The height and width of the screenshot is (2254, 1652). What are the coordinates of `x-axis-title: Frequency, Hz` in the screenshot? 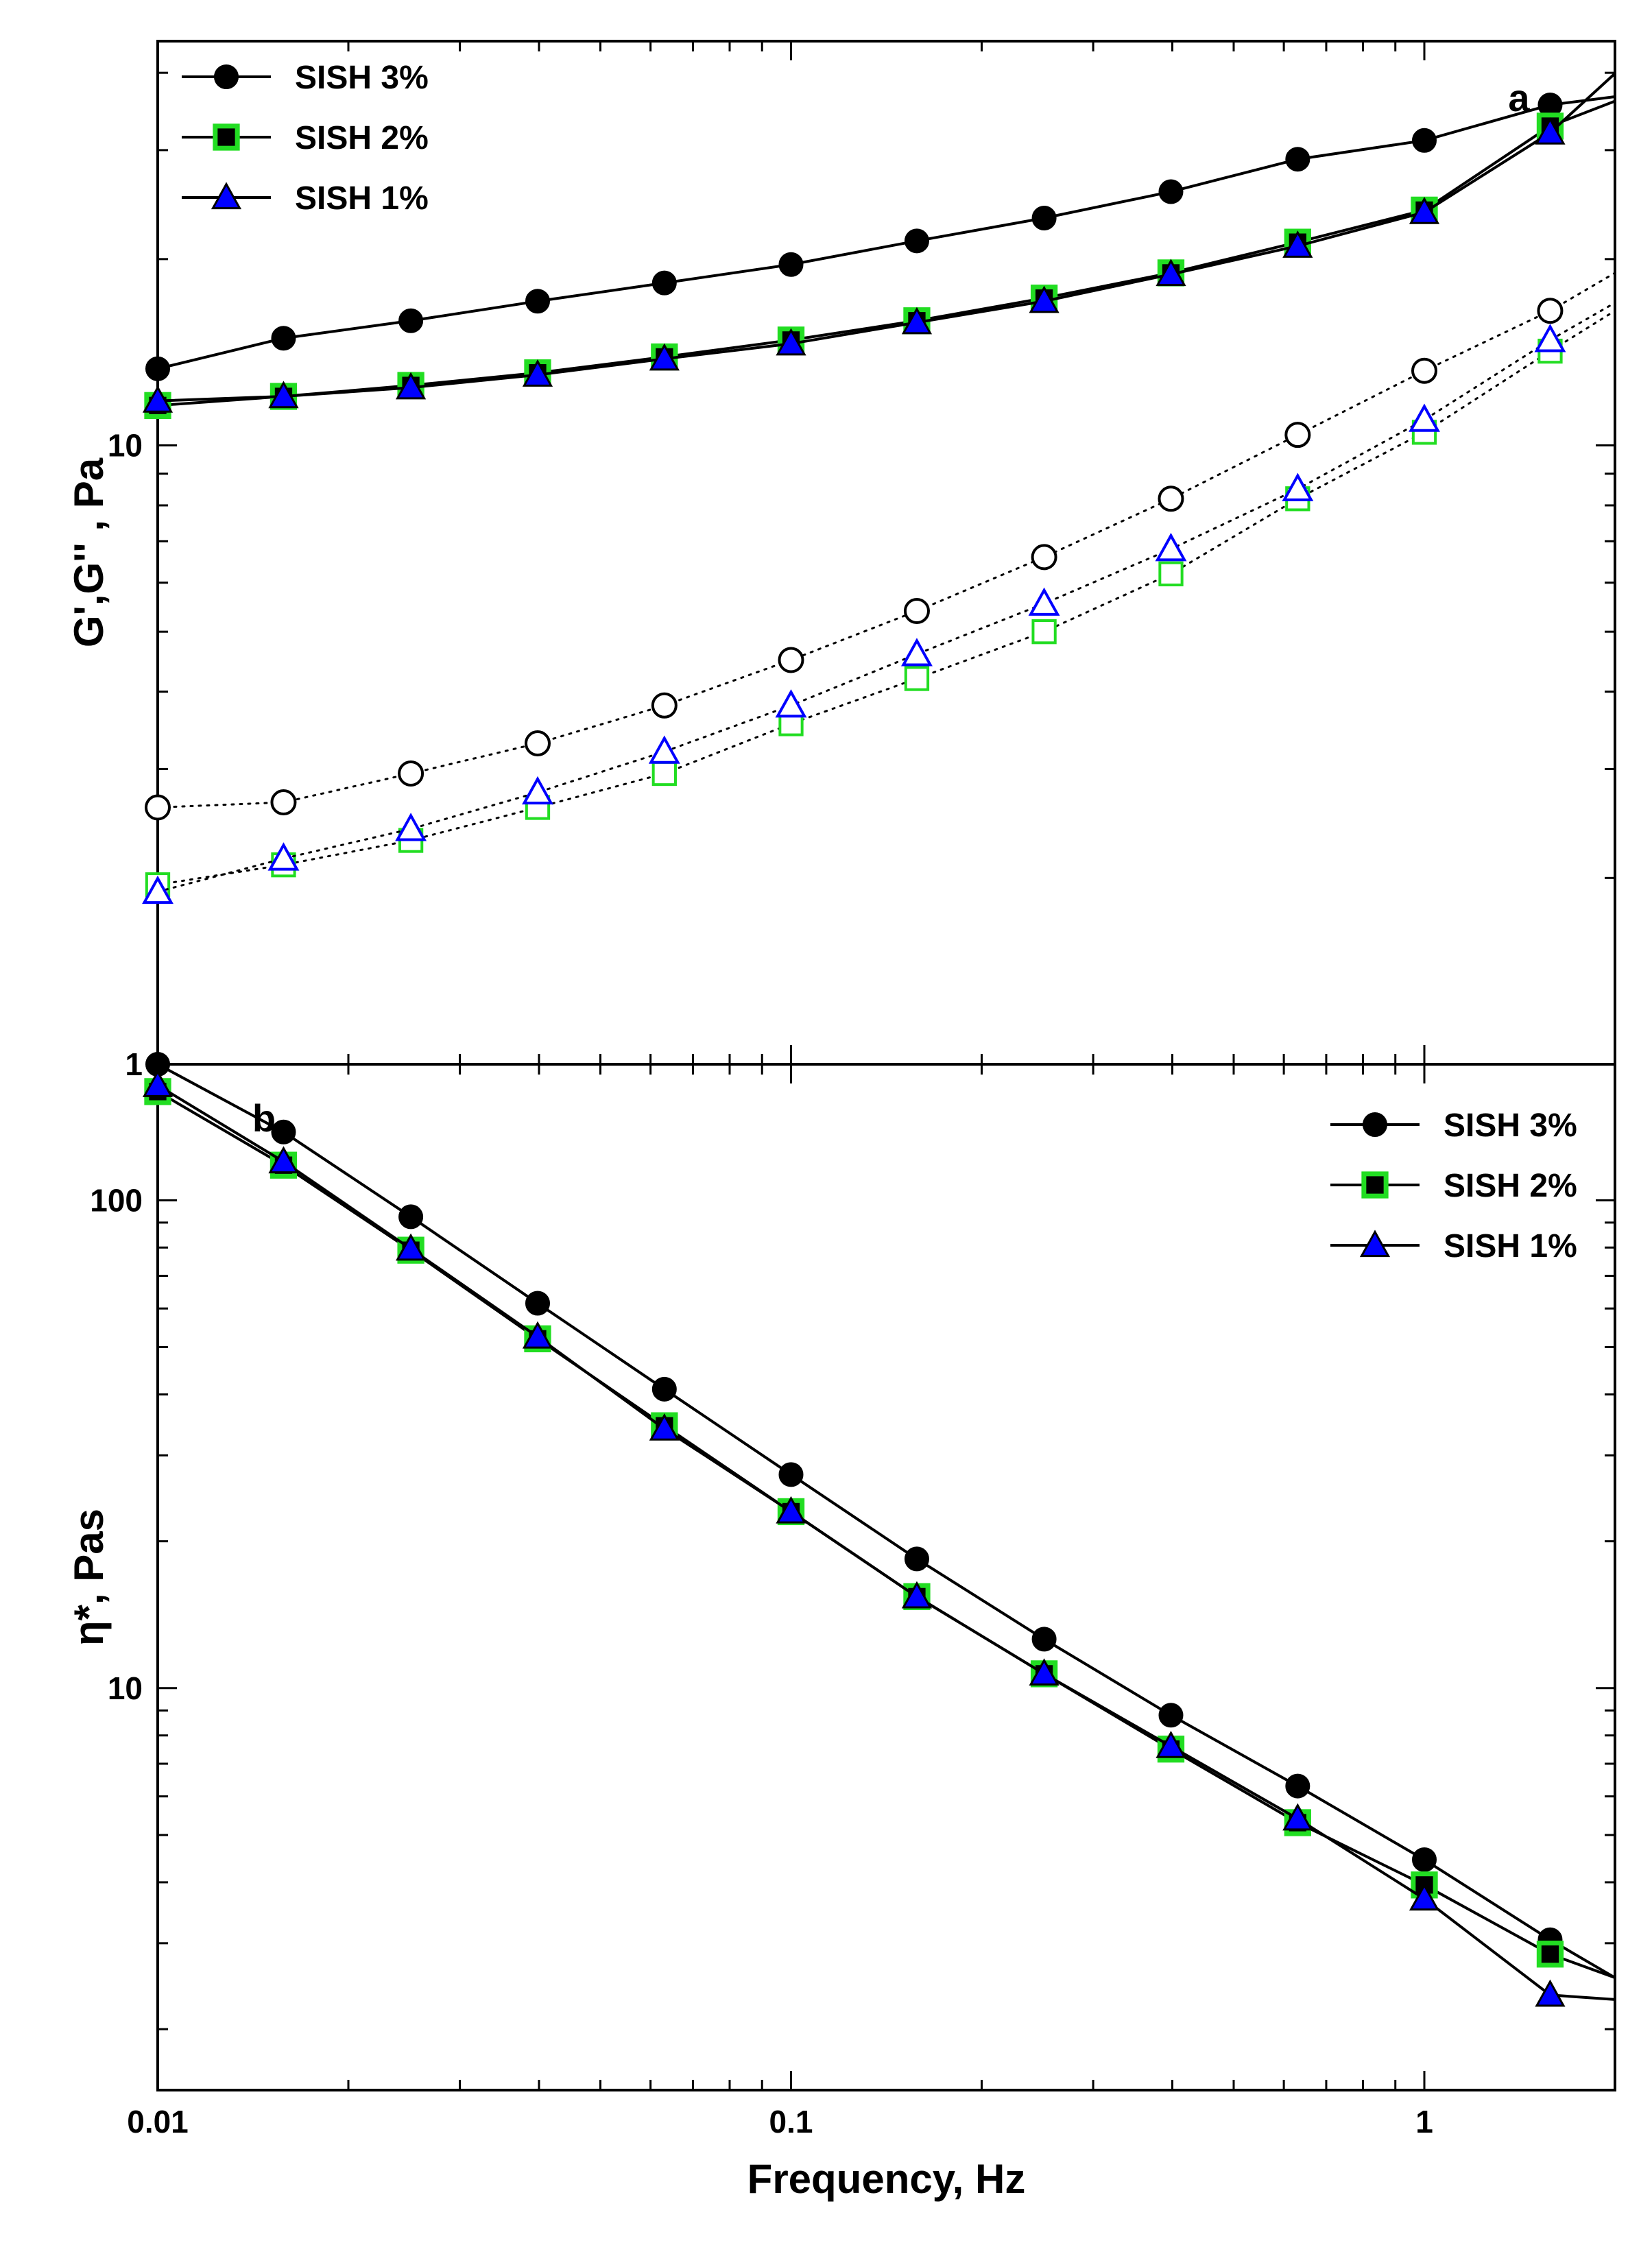 It's located at (886, 2179).